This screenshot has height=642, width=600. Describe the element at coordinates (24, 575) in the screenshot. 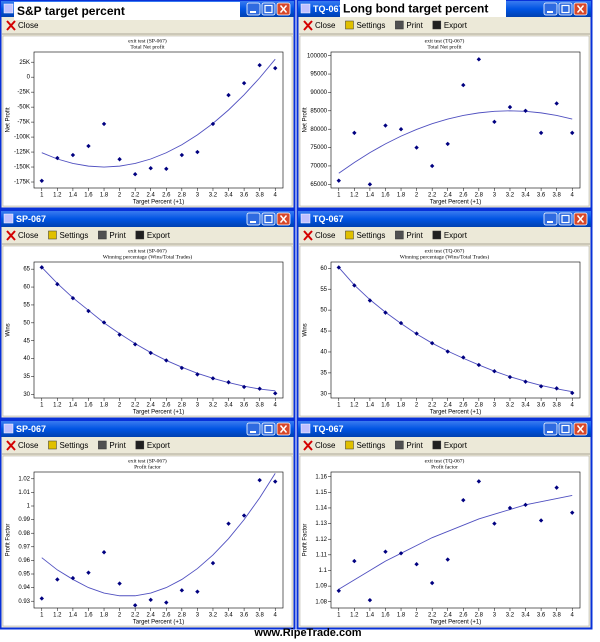

I see `y-tick-label: 0.95` at that location.